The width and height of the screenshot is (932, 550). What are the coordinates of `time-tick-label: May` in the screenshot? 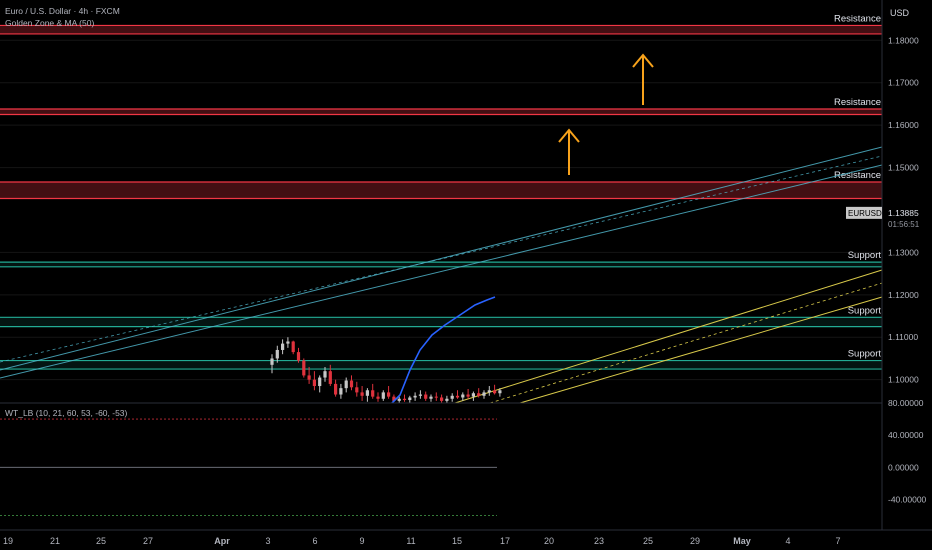 It's located at (742, 541).